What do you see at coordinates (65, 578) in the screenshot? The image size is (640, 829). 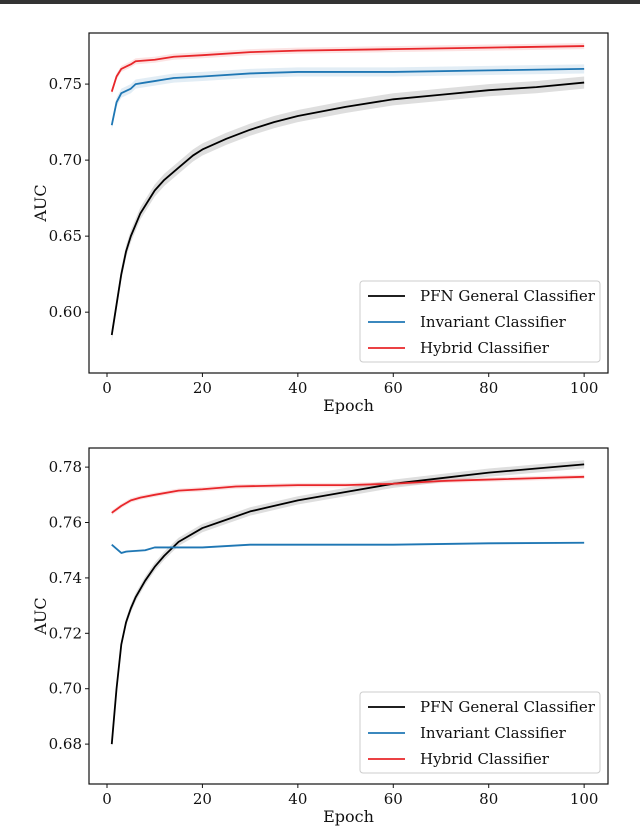 I see `y-tick-label: 0.74` at bounding box center [65, 578].